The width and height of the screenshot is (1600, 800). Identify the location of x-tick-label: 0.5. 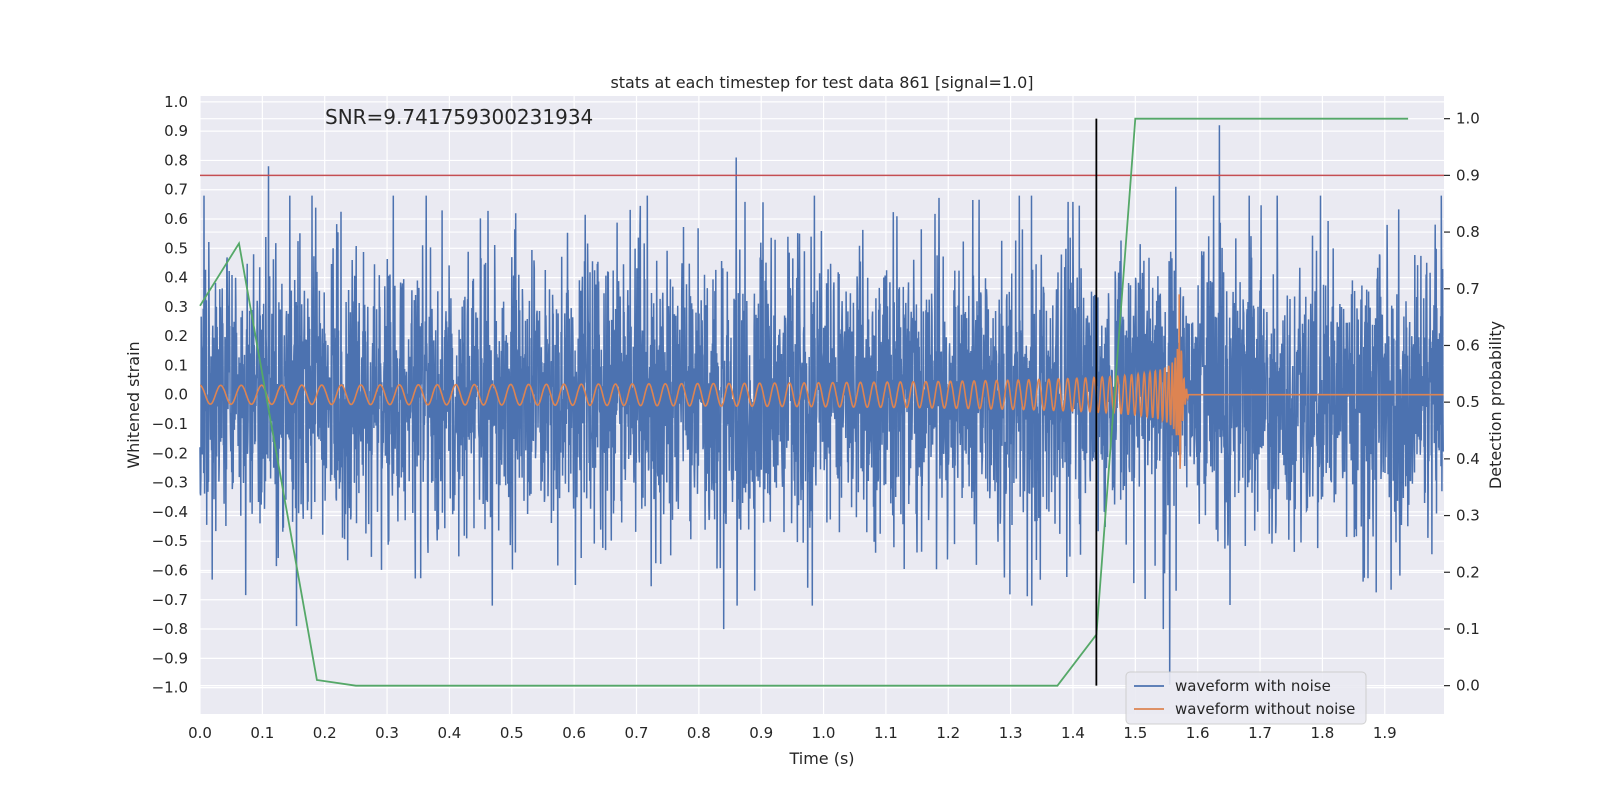
(512, 733).